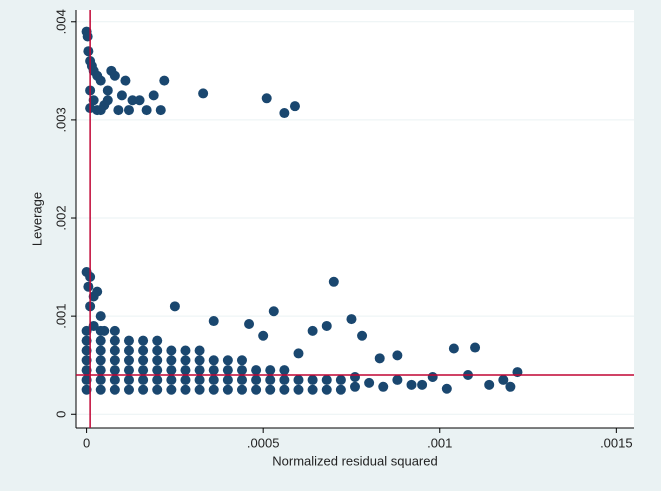 The height and width of the screenshot is (491, 661). I want to click on x-axis-title: Normalized residual squared, so click(354, 460).